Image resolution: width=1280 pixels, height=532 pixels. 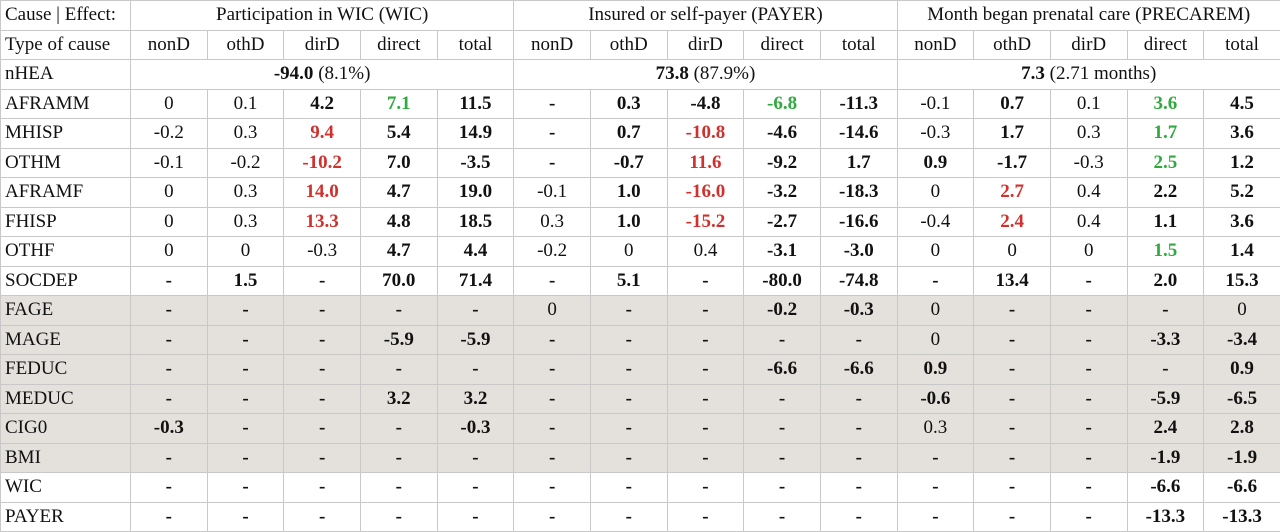 What do you see at coordinates (1241, 428) in the screenshot?
I see `cell: 2.8` at bounding box center [1241, 428].